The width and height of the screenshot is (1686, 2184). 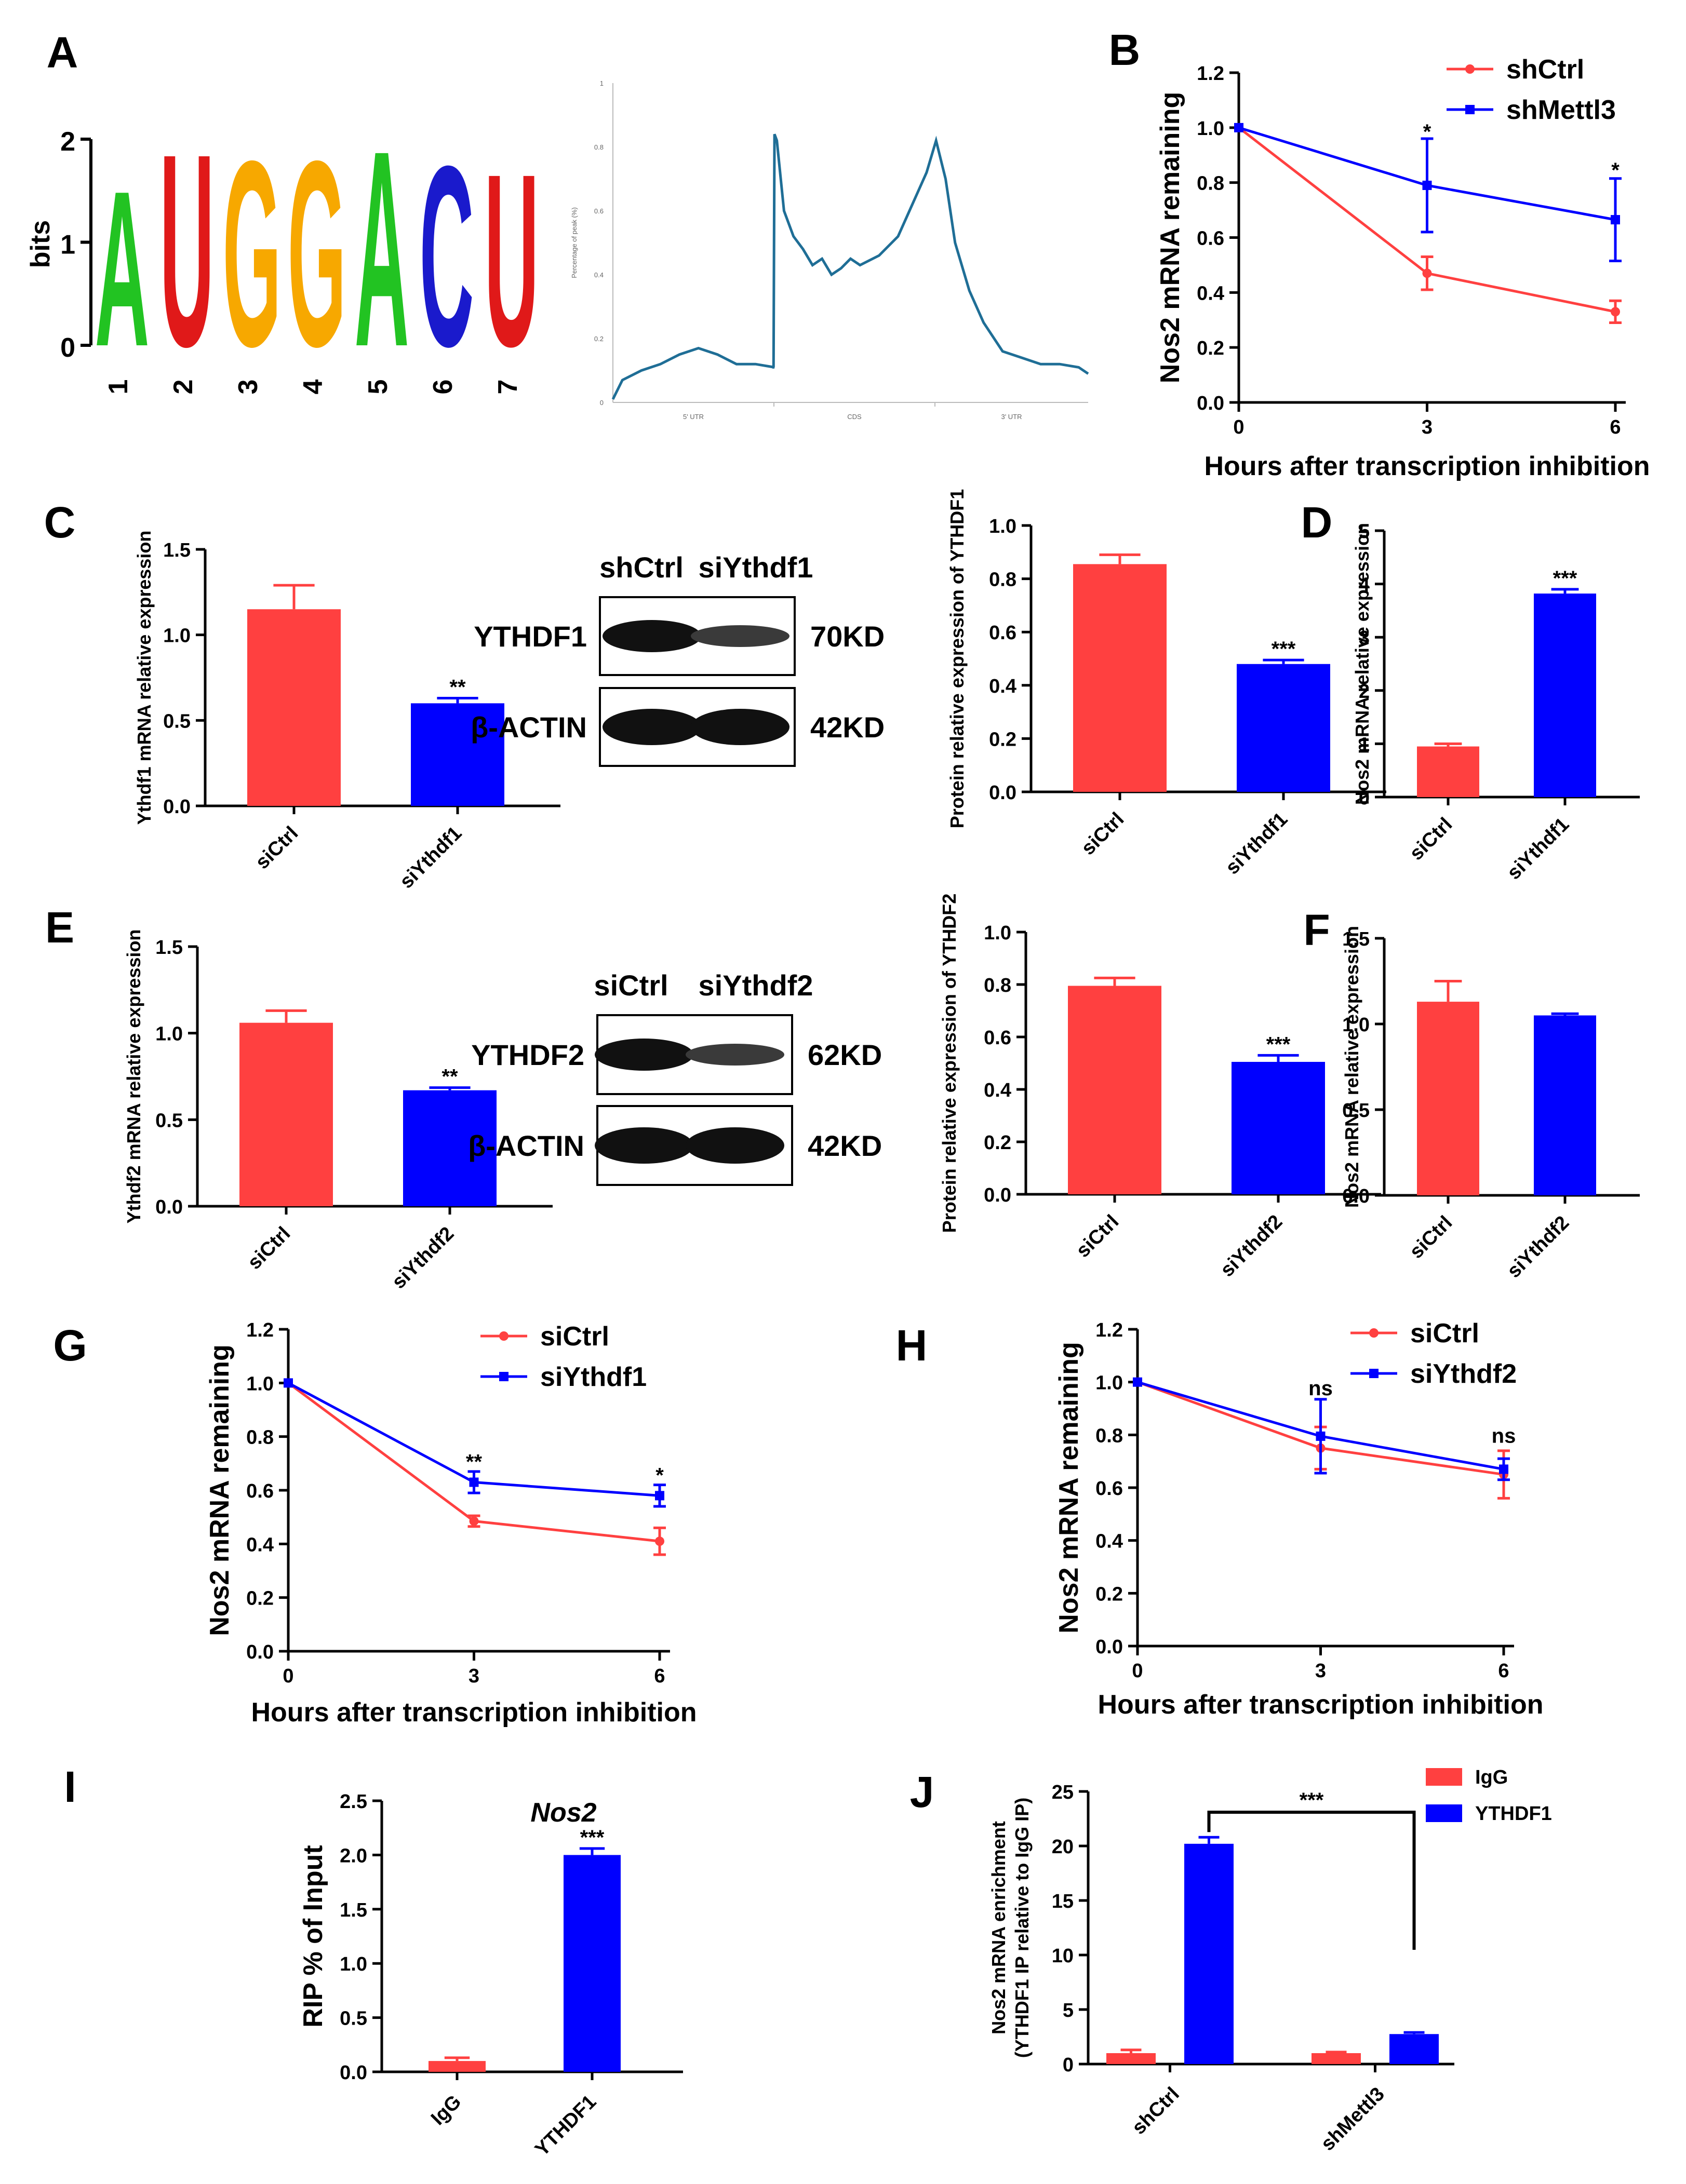 I want to click on x-tick-label: shCtrl, so click(x=1156, y=2111).